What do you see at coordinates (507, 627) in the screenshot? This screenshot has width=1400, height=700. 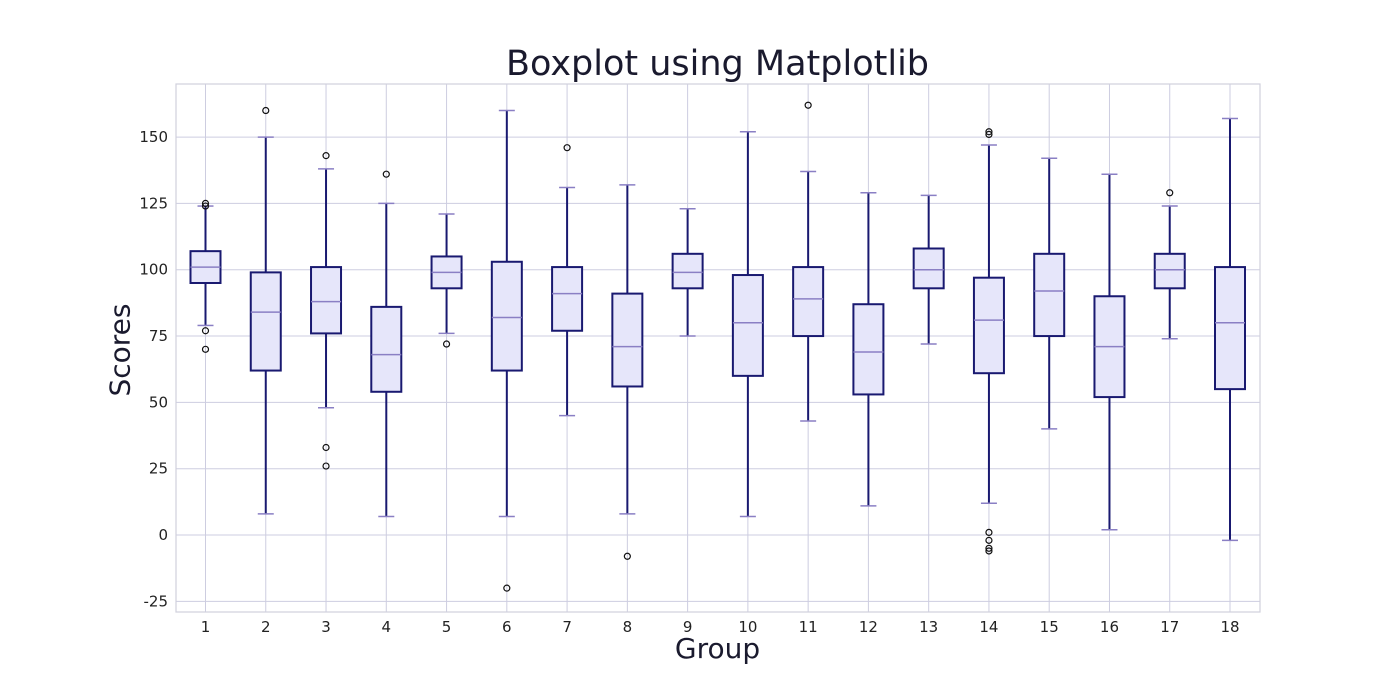 I see `x-tick-label: 6` at bounding box center [507, 627].